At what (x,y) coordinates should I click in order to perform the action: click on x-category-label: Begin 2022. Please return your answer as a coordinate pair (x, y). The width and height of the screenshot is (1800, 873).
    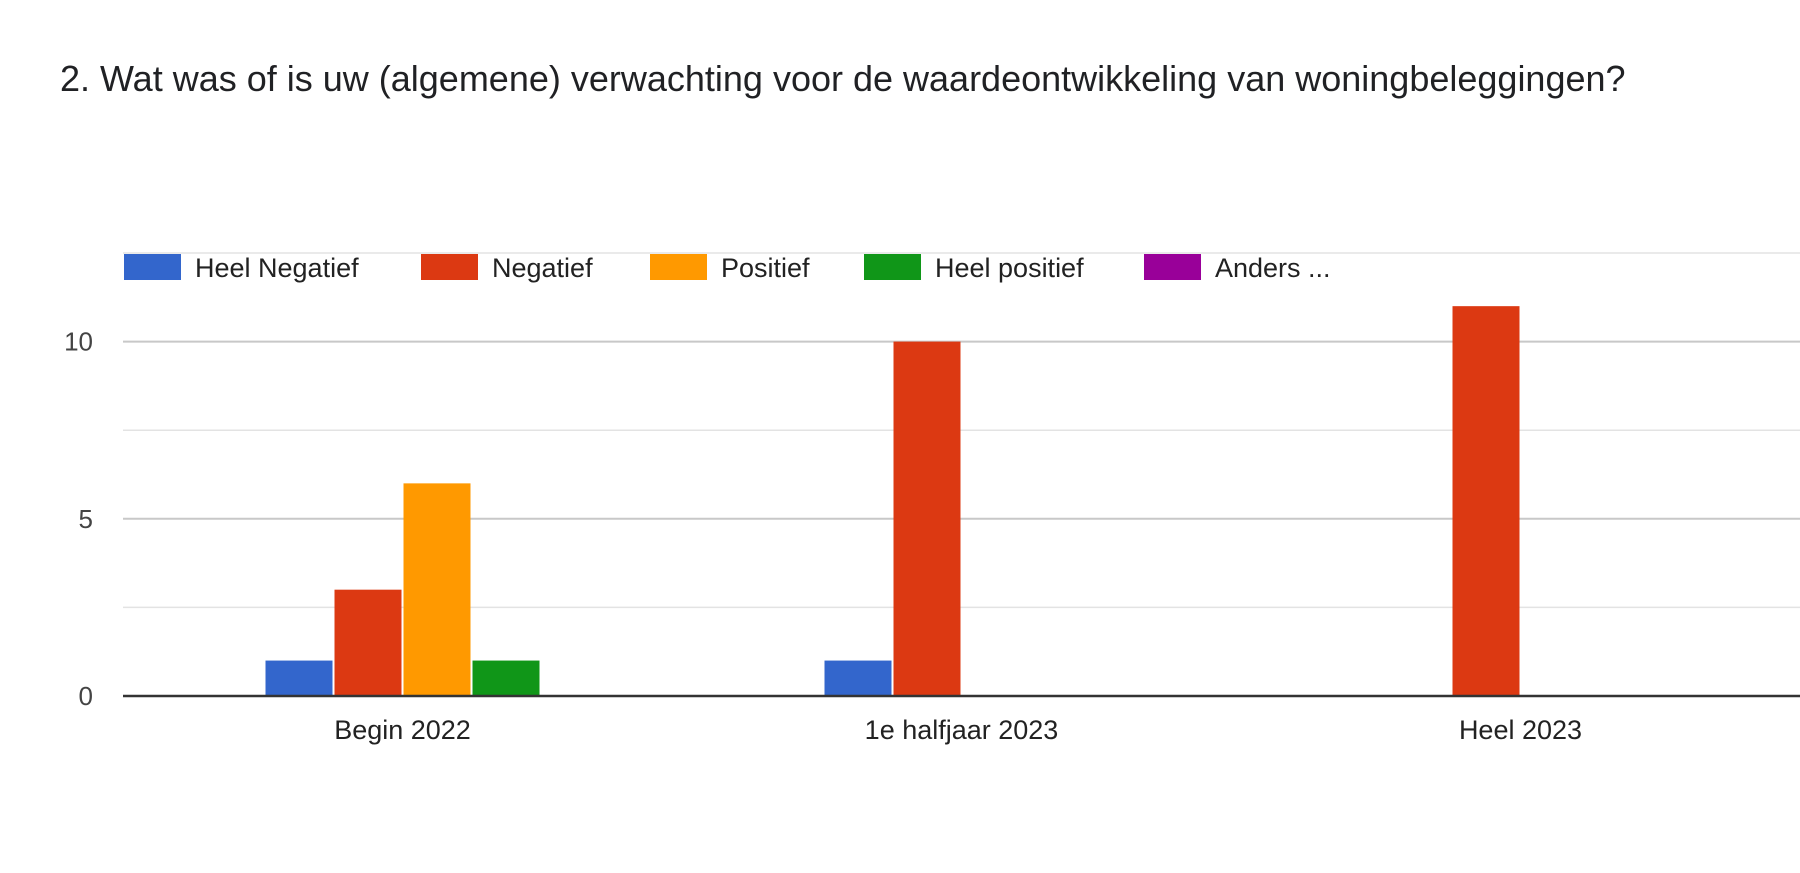
    Looking at the image, I should click on (402, 730).